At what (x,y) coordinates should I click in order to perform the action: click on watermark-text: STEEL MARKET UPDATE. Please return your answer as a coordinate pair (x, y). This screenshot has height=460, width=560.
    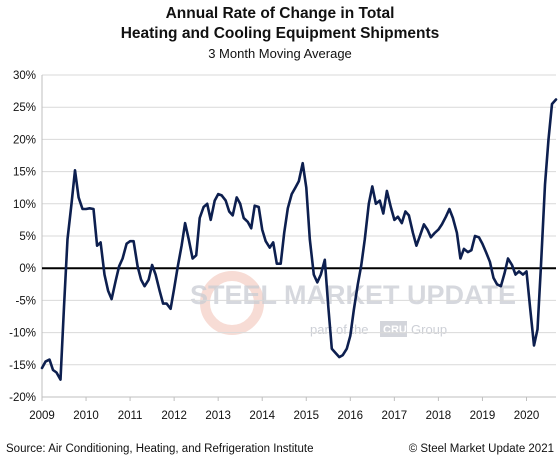
    Looking at the image, I should click on (353, 295).